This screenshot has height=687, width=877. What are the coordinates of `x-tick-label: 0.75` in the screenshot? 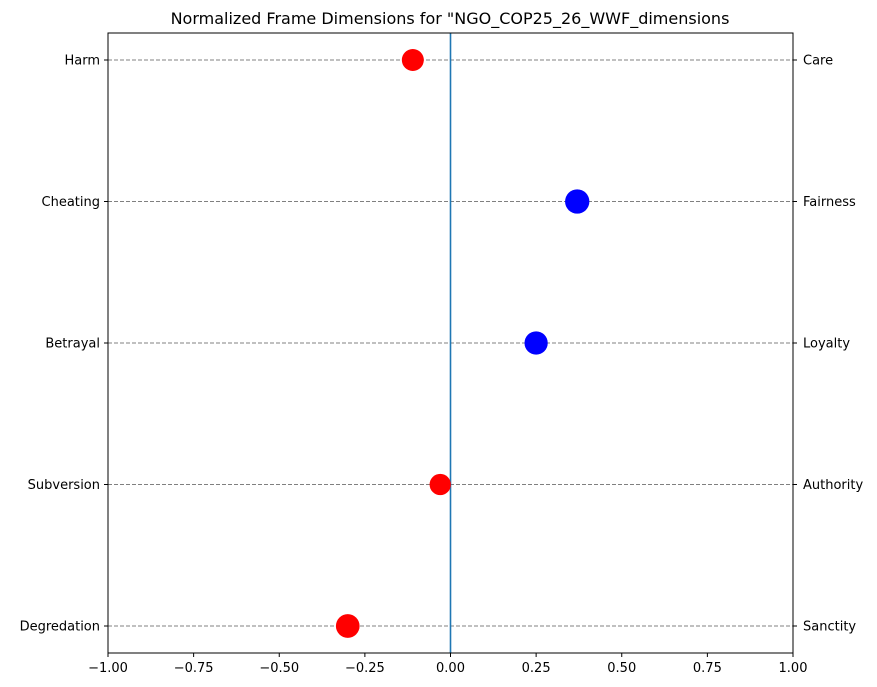 It's located at (707, 668).